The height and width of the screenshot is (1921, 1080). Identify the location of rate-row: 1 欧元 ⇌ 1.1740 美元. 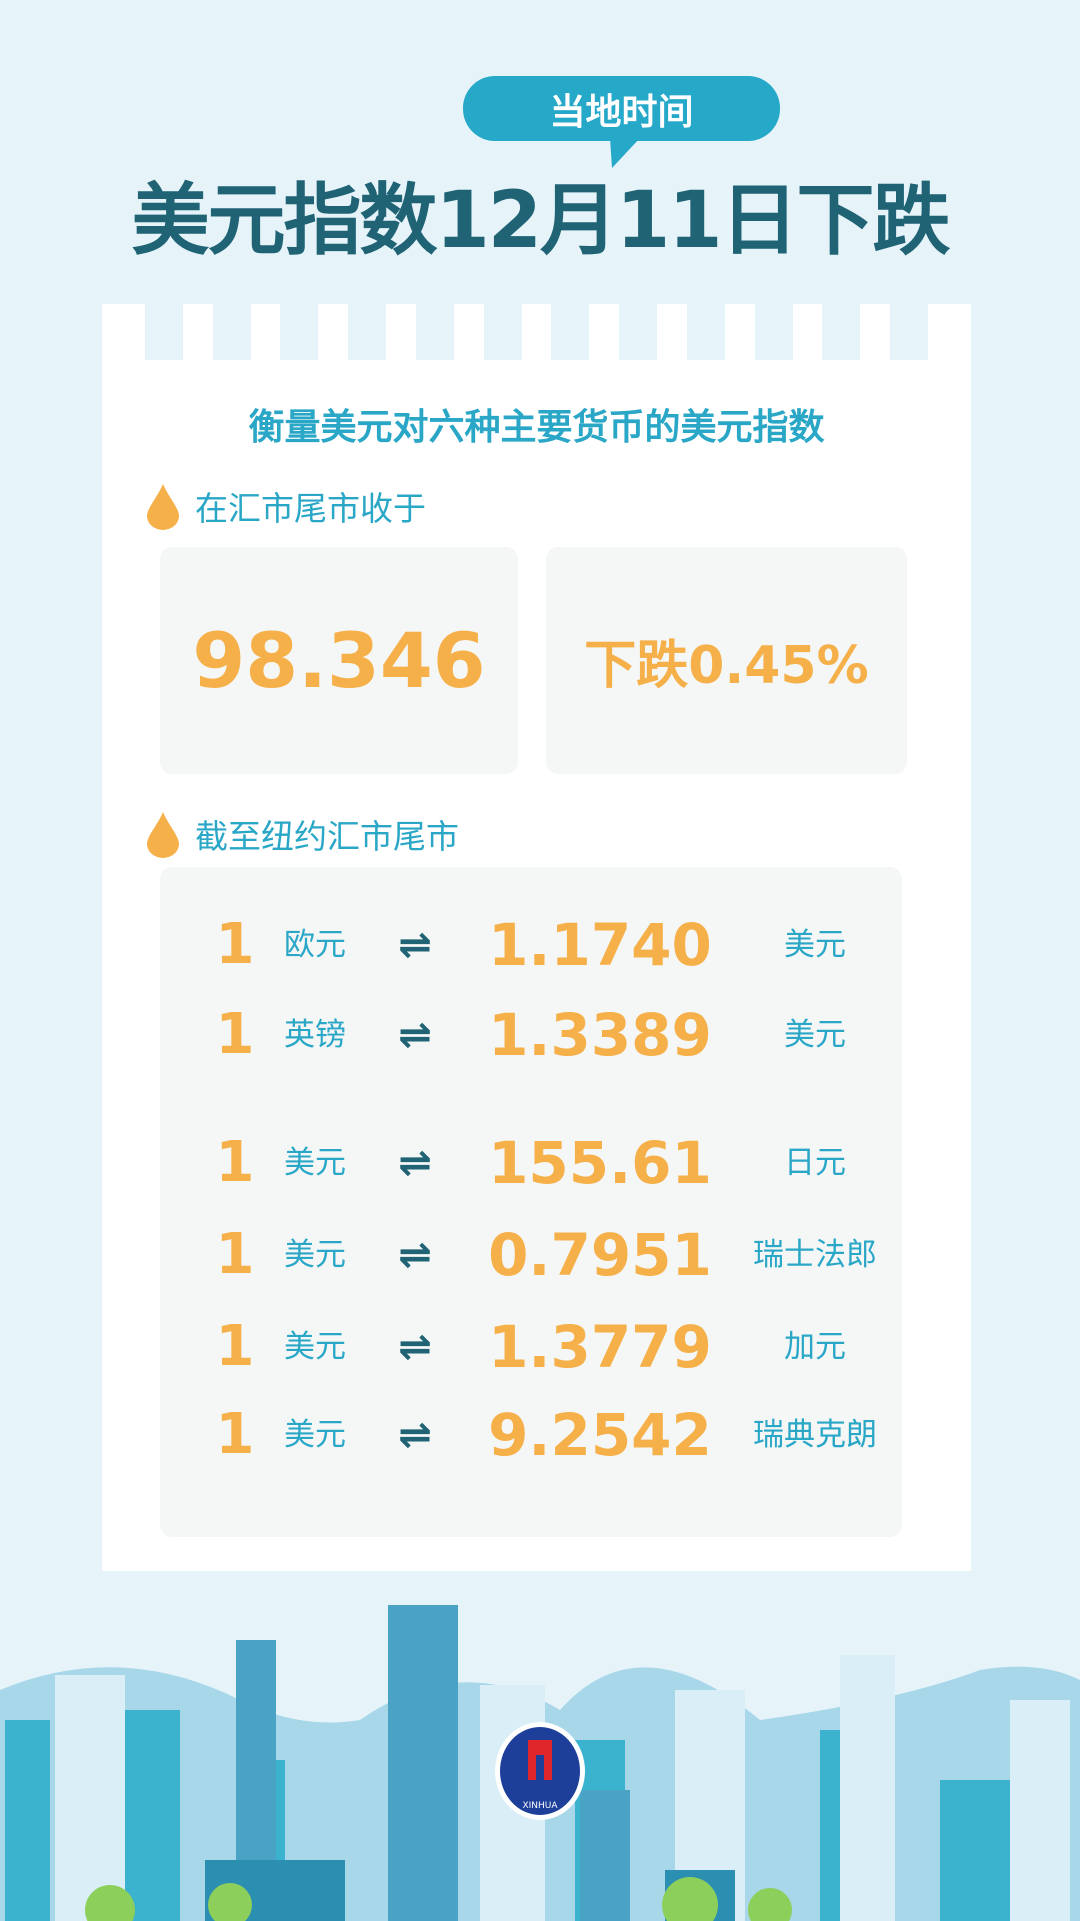
(531, 945).